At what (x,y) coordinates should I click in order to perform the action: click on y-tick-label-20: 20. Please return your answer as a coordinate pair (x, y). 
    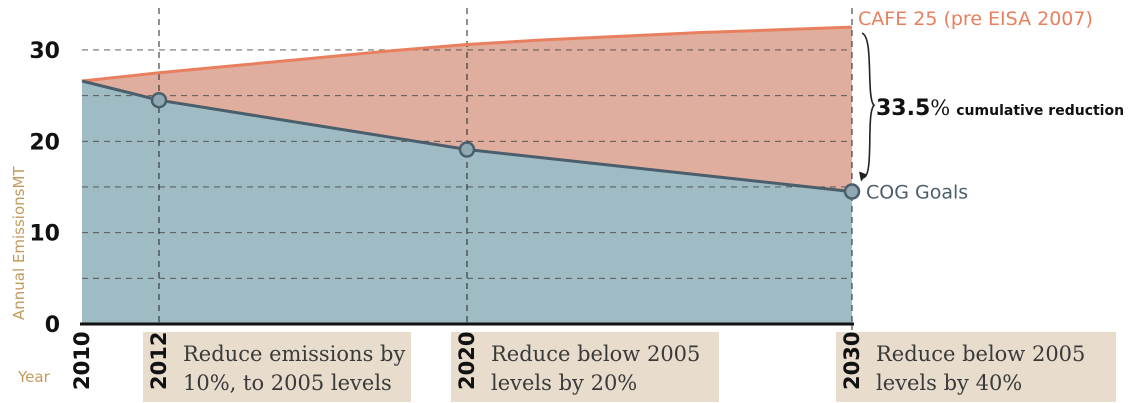
    Looking at the image, I should click on (44, 142).